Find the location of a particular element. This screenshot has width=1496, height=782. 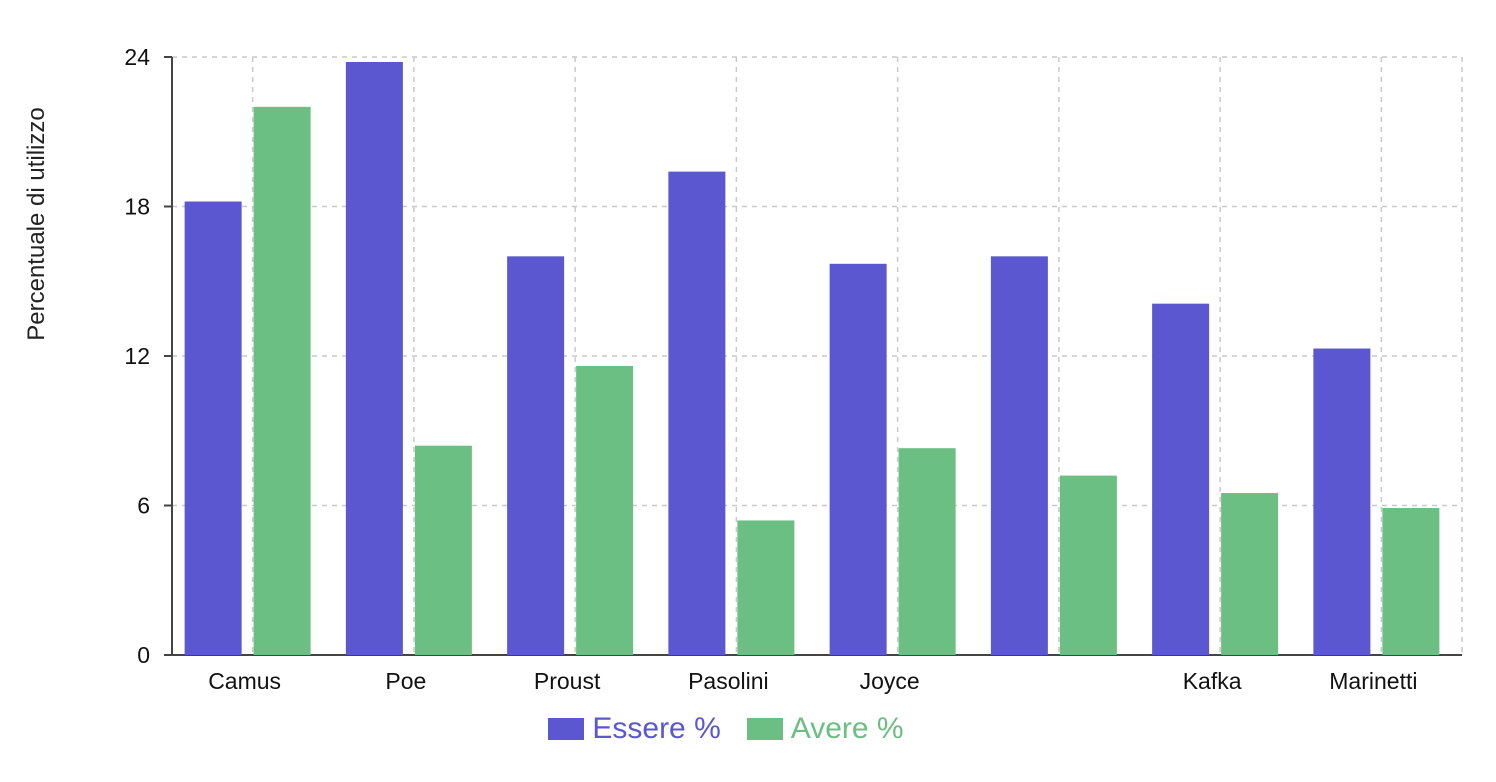

legend-label-essere: Essere % is located at coordinates (656, 728).